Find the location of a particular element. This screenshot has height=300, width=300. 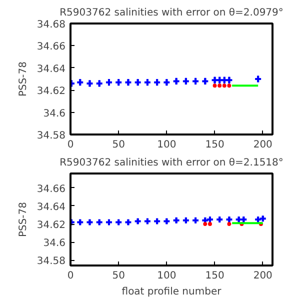

x-axis-title: float profile number is located at coordinates (172, 292).